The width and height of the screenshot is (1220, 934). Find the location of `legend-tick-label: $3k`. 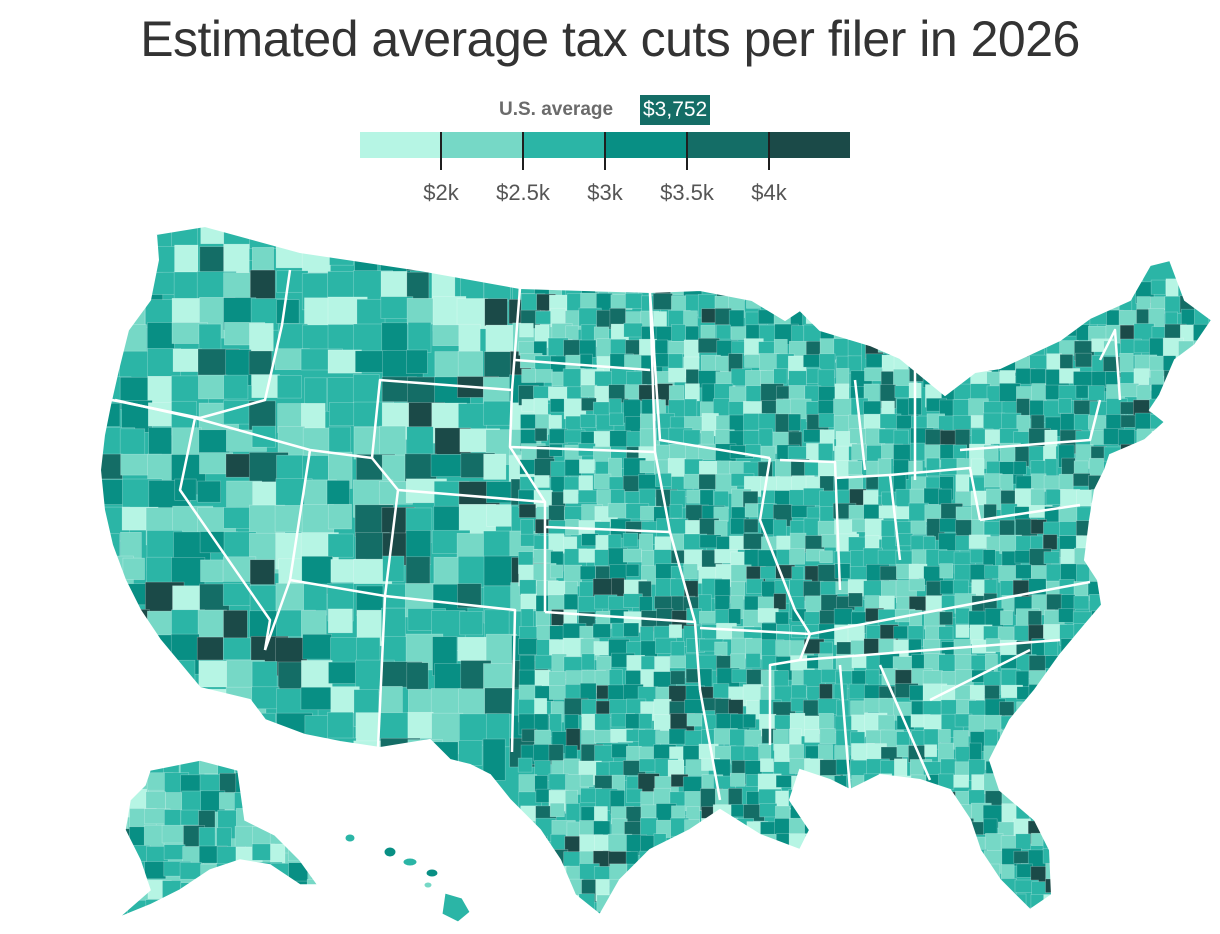

legend-tick-label: $3k is located at coordinates (605, 192).